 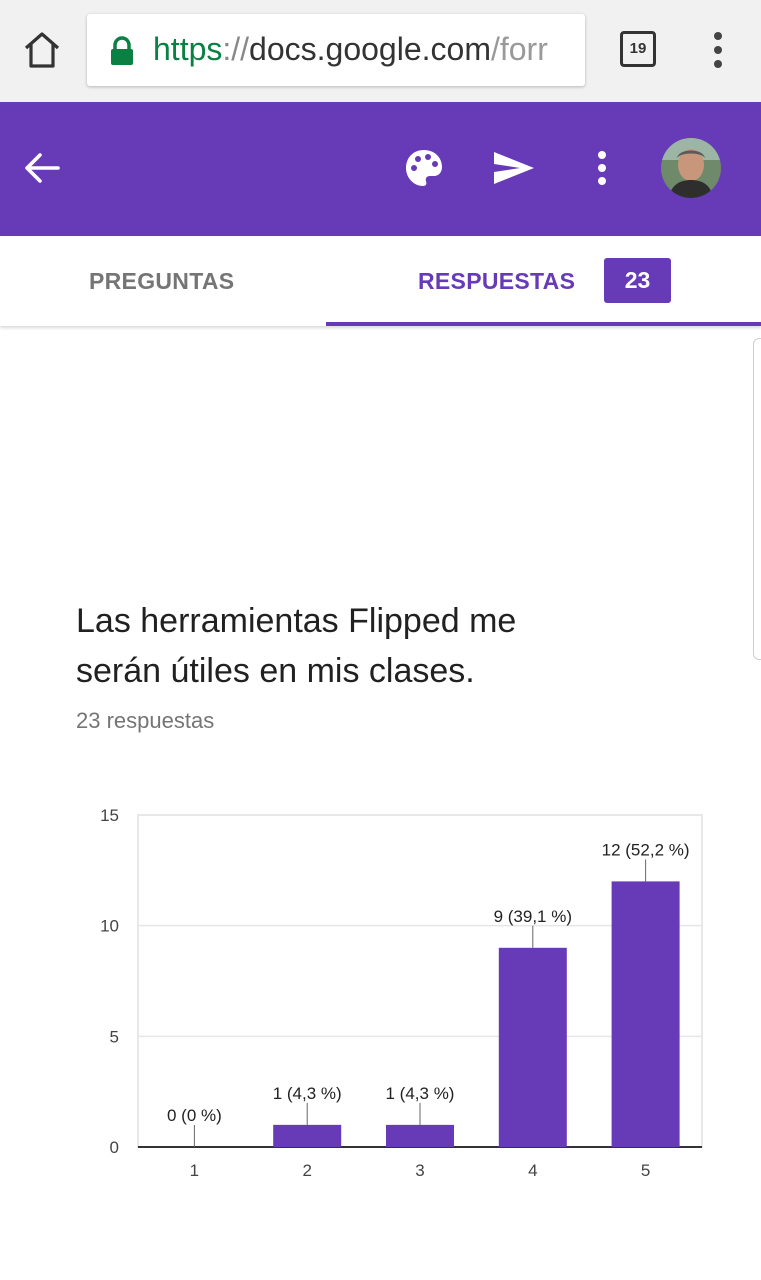 What do you see at coordinates (519, 49) in the screenshot?
I see `url-path: /forr` at bounding box center [519, 49].